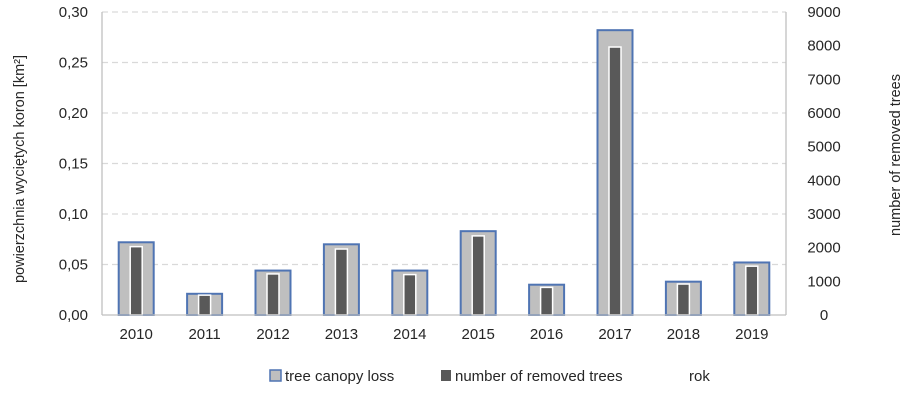  What do you see at coordinates (823, 164) in the screenshot?
I see `right-axis-ticks: 0 1000 2000 3000 4000 5000 6000 7000 8000 9000` at bounding box center [823, 164].